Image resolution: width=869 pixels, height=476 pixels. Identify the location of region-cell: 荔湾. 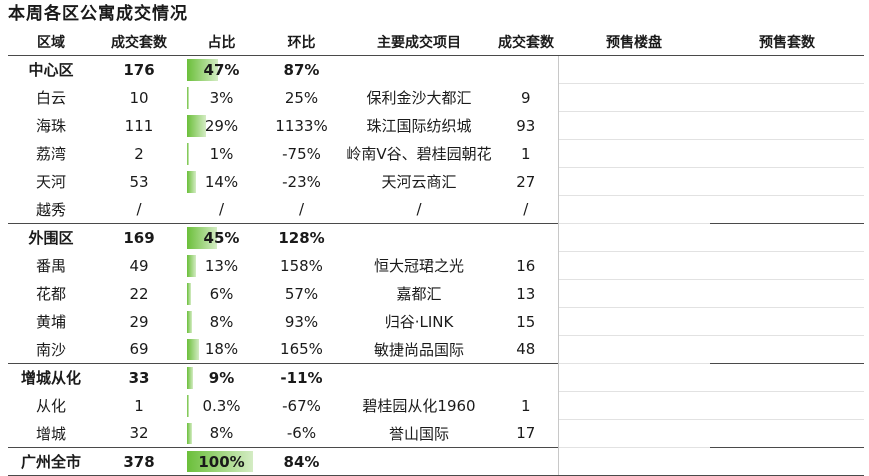
(50, 154).